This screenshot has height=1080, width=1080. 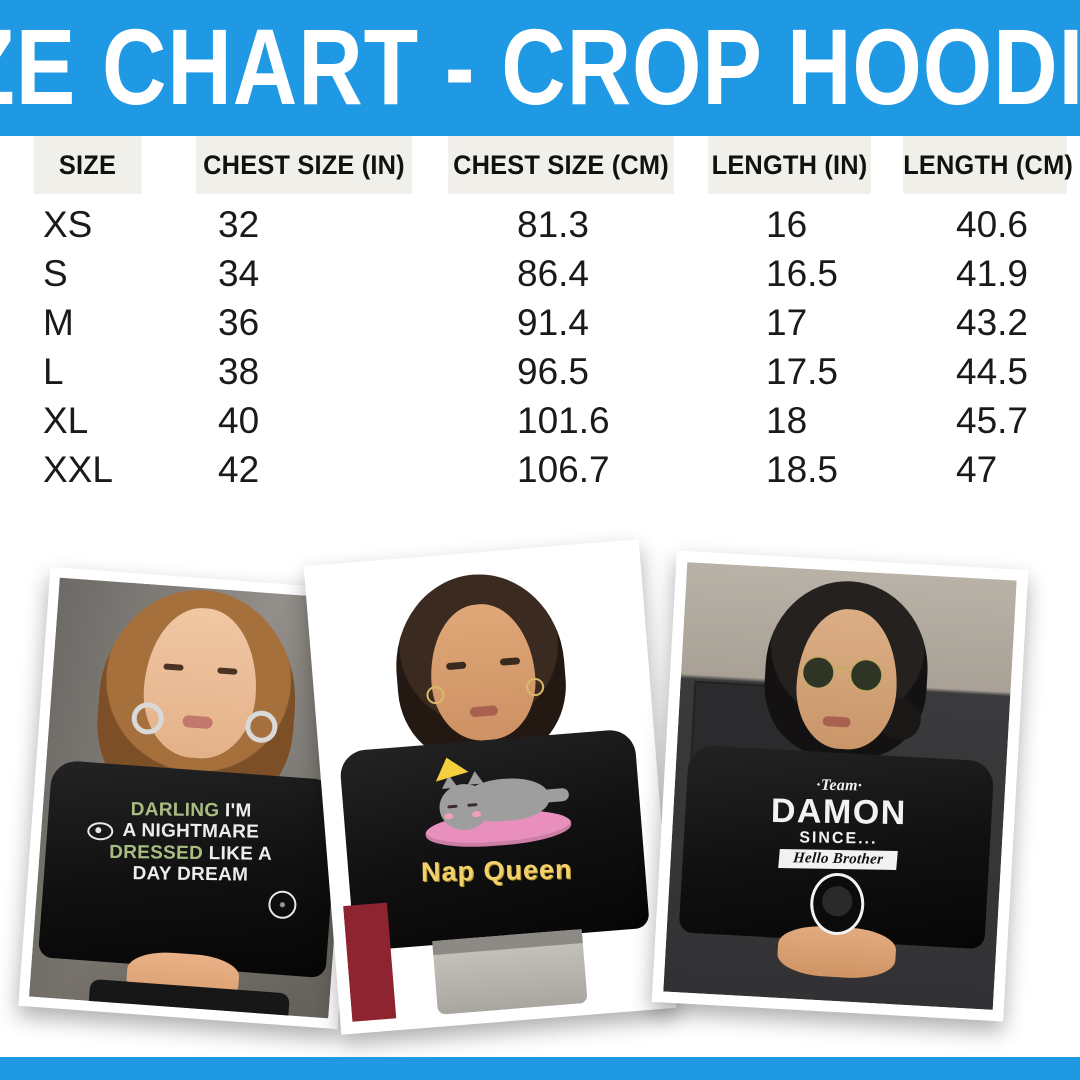 I want to click on hoodie-print-text: Nap Queen, so click(x=496, y=871).